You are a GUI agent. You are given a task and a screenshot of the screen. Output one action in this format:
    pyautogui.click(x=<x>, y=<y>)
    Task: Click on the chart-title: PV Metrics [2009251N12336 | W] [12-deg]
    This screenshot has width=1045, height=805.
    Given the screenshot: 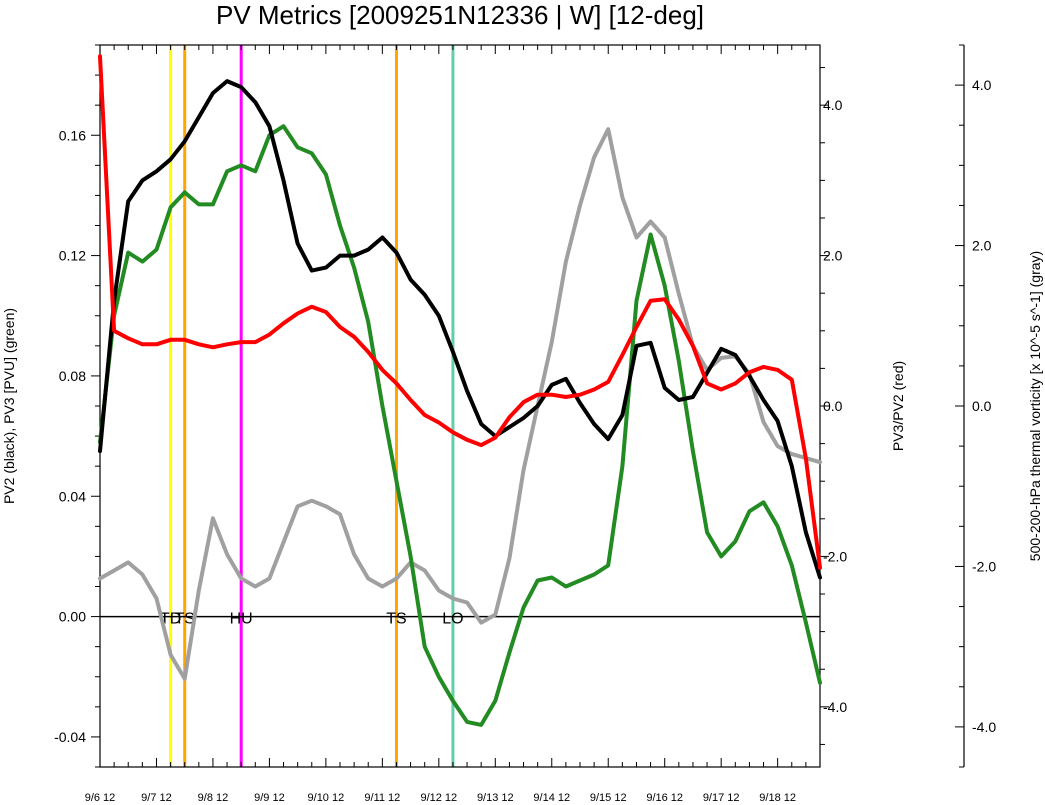 What is the action you would take?
    pyautogui.click(x=460, y=15)
    